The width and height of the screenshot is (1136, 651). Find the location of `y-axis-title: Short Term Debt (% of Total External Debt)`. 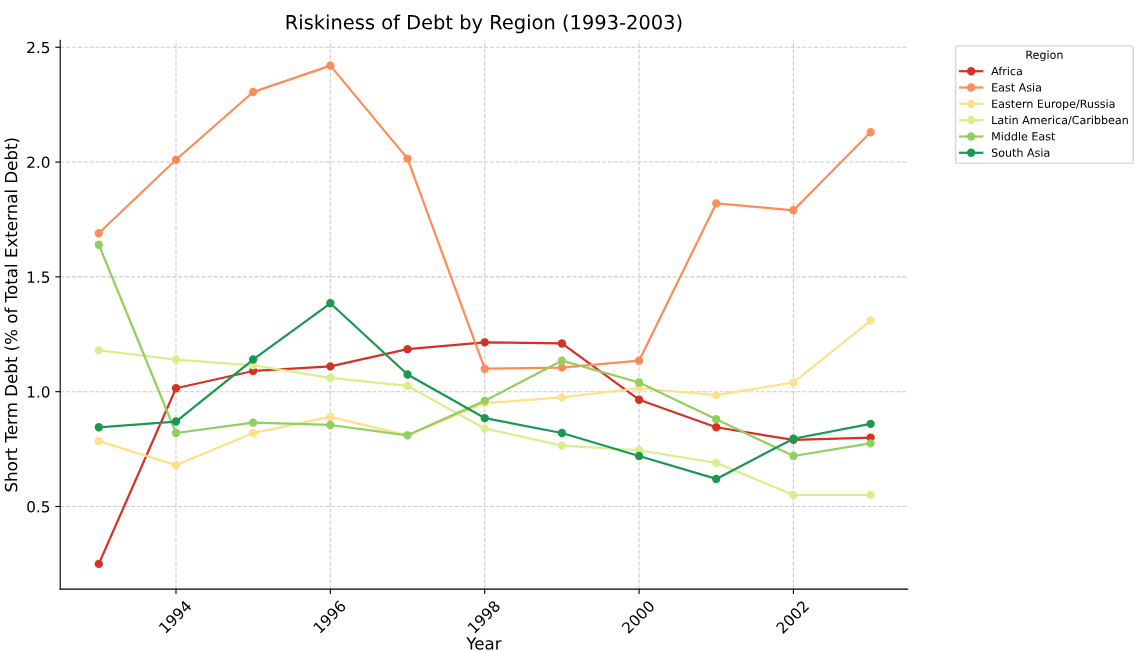

y-axis-title: Short Term Debt (% of Total External Debt) is located at coordinates (12, 315).